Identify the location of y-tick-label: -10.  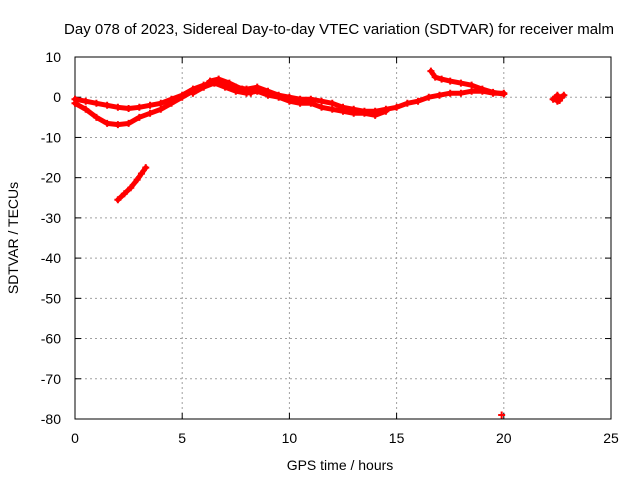
(51, 137).